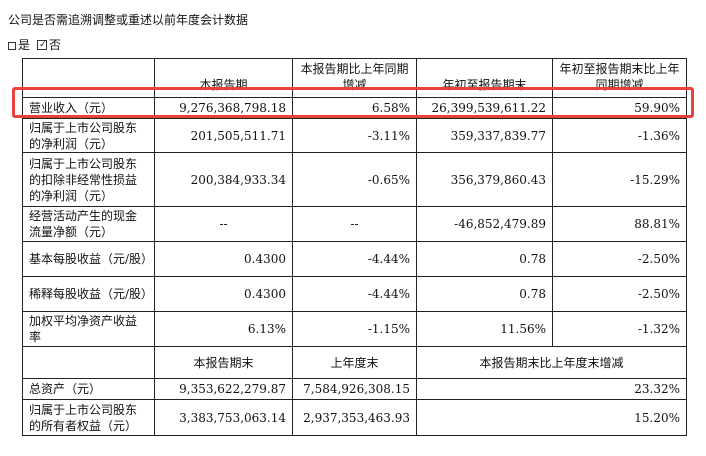 The image size is (706, 456). What do you see at coordinates (619, 135) in the screenshot?
I see `cell-value: -1.36%` at bounding box center [619, 135].